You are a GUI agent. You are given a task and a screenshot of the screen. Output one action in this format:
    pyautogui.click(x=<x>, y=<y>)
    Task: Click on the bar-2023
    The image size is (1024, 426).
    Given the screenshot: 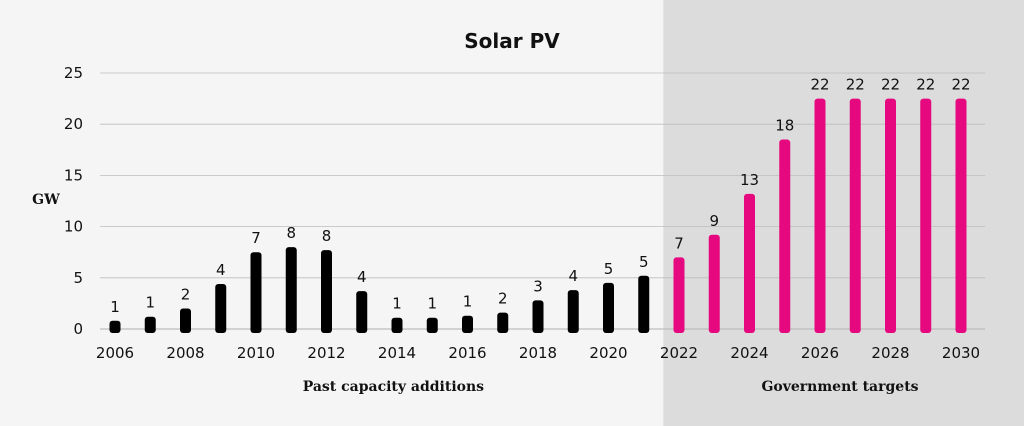 What is the action you would take?
    pyautogui.click(x=714, y=283)
    